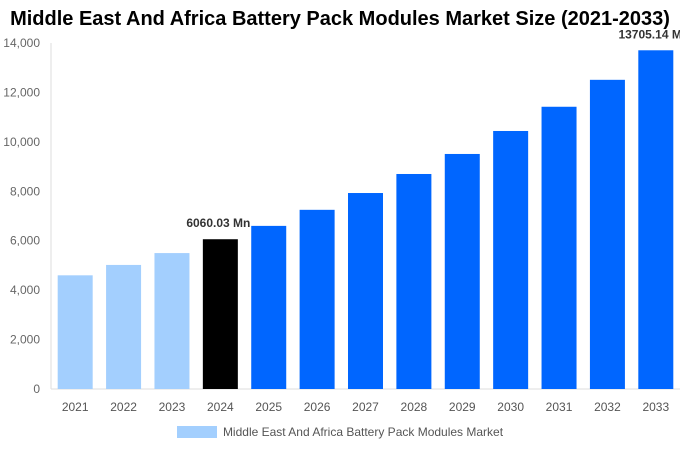 The height and width of the screenshot is (450, 680). What do you see at coordinates (462, 271) in the screenshot?
I see `bar-2029` at bounding box center [462, 271].